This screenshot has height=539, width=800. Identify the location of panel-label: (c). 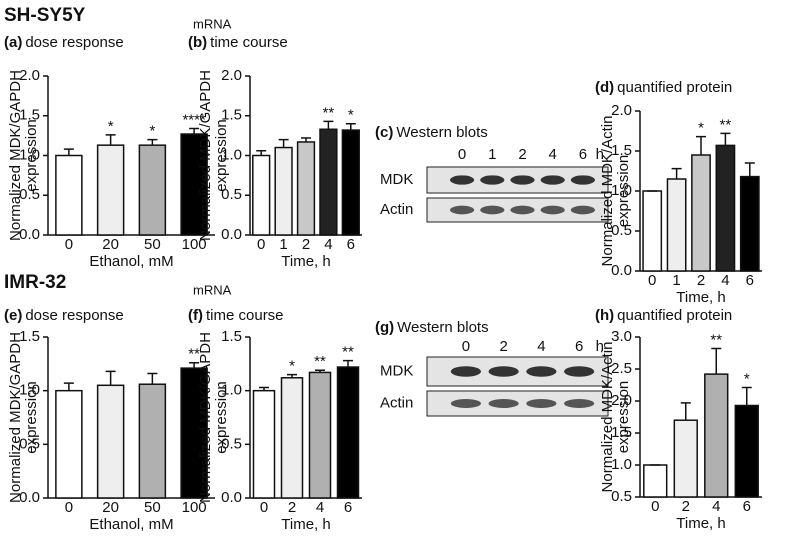
(384, 132).